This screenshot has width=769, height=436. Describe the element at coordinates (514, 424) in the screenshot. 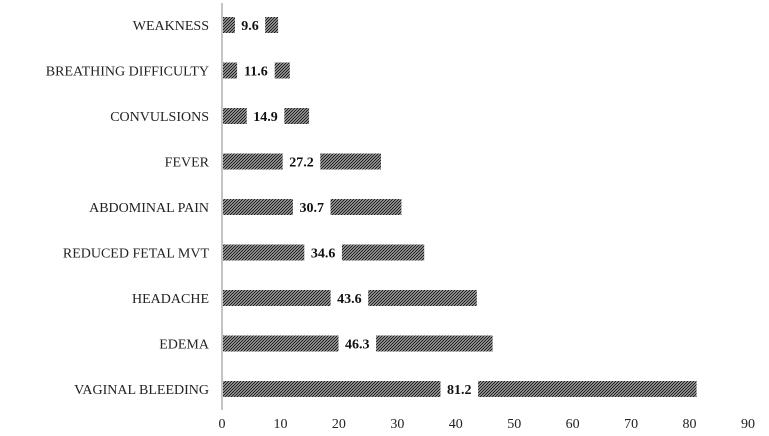

I see `x-tick-label: 50` at that location.